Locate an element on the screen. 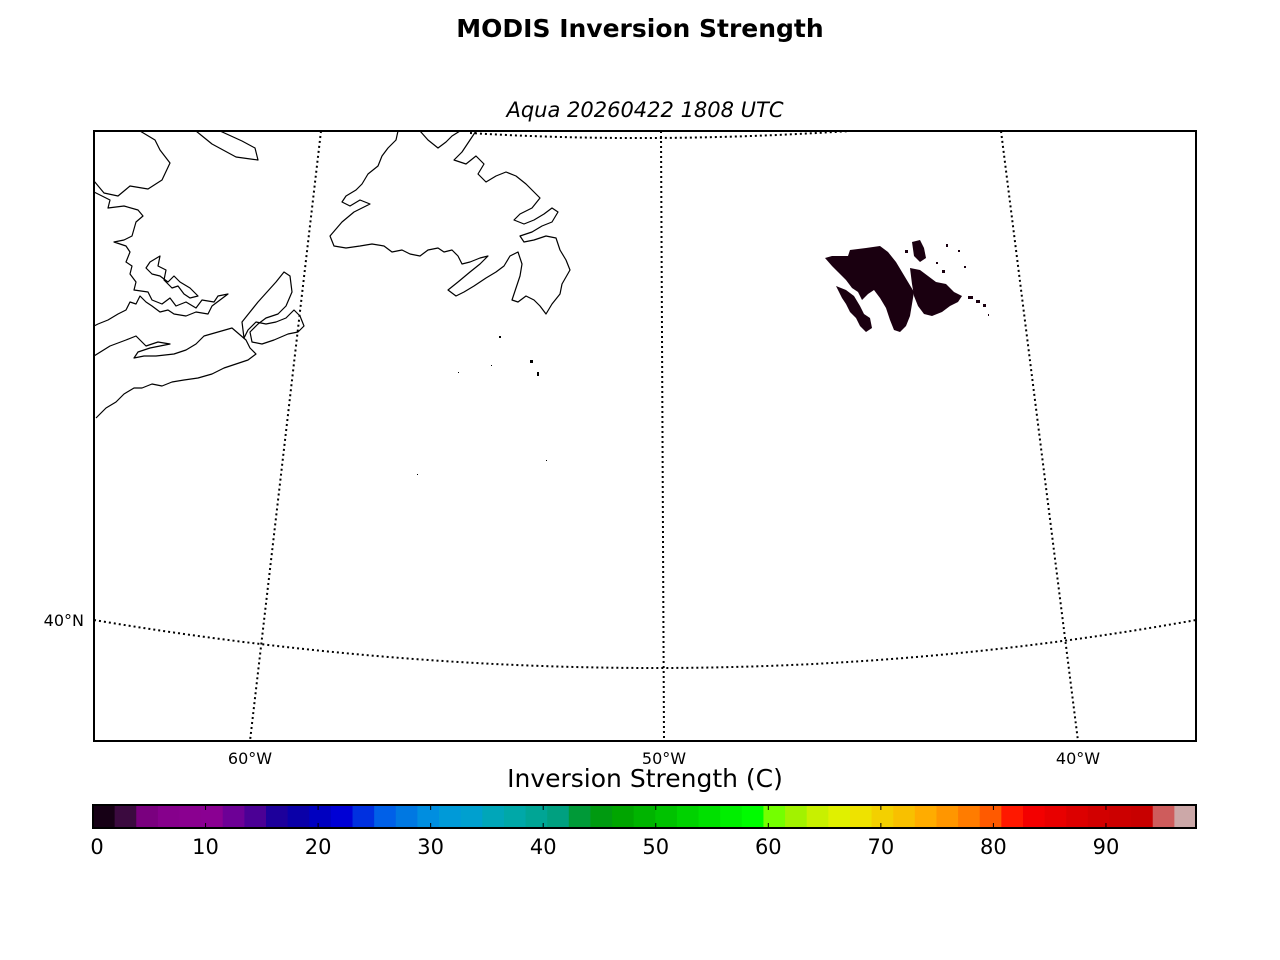 This screenshot has height=960, width=1280. coast-labrador is located at coordinates (132, 164).